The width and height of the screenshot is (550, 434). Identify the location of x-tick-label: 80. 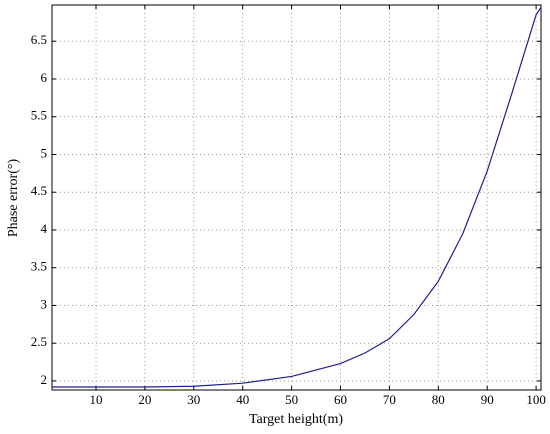
(438, 399).